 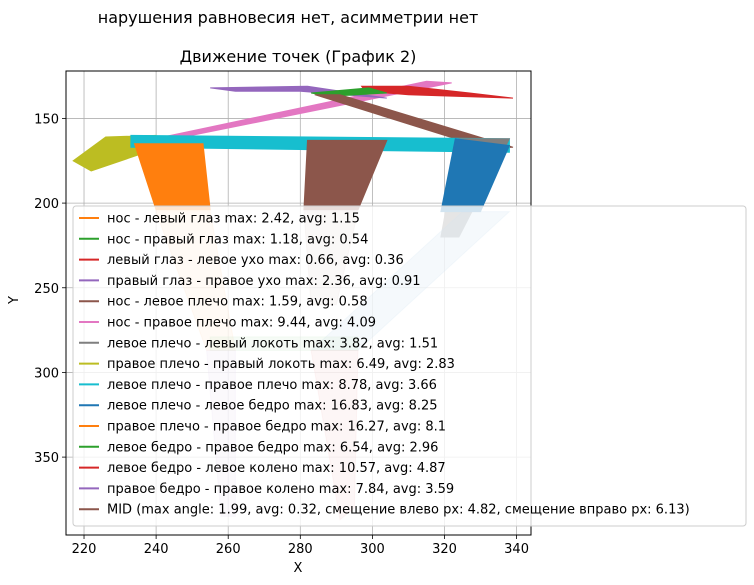 I want to click on x-tick-label: 240, so click(x=156, y=549).